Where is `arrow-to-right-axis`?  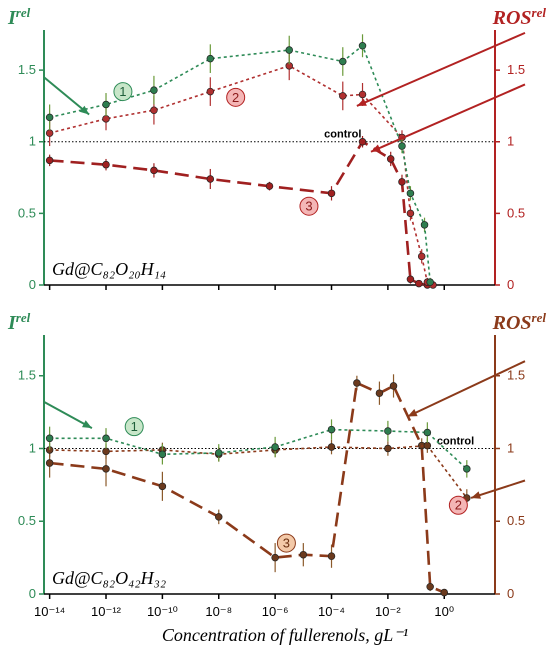
arrow-to-right-axis is located at coordinates (441, 69).